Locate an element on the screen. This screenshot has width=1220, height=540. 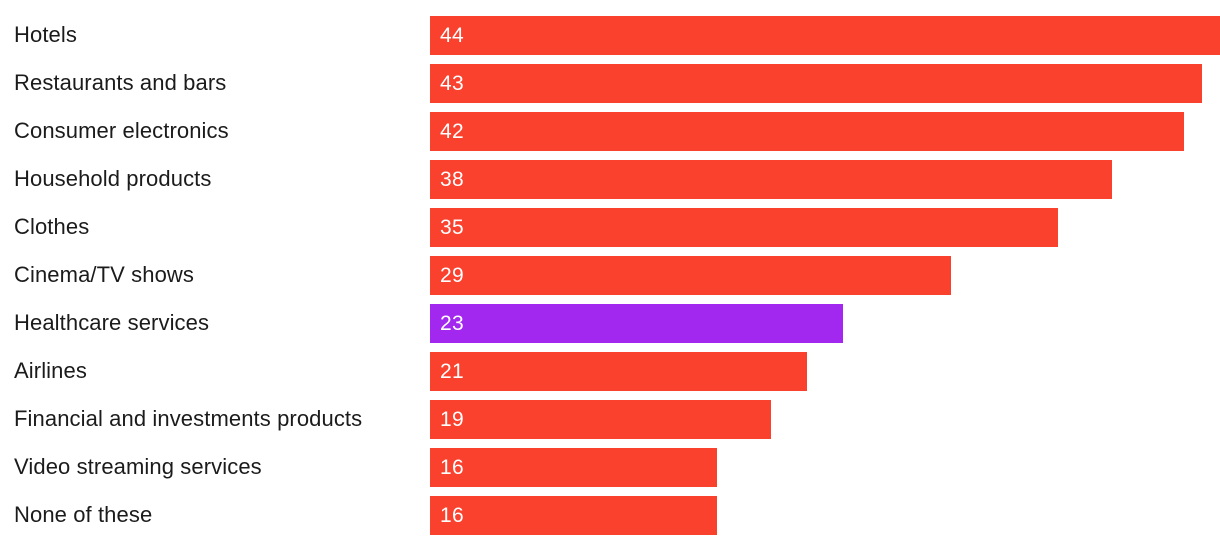
bar-value-label: 43 is located at coordinates (452, 83).